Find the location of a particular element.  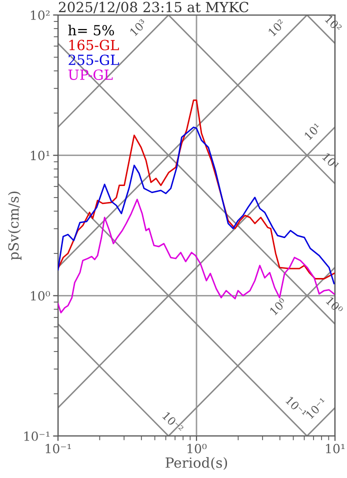

annotation: 10³ is located at coordinates (139, 27).